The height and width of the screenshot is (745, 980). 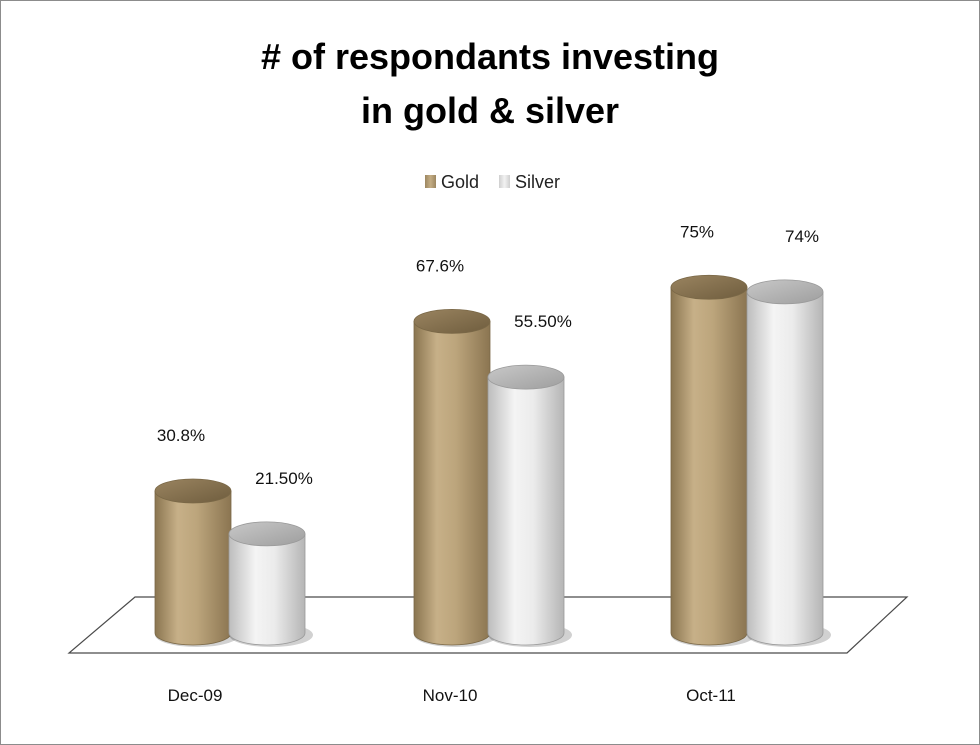 What do you see at coordinates (543, 321) in the screenshot?
I see `data-label-silver-nov-10: 55.50%` at bounding box center [543, 321].